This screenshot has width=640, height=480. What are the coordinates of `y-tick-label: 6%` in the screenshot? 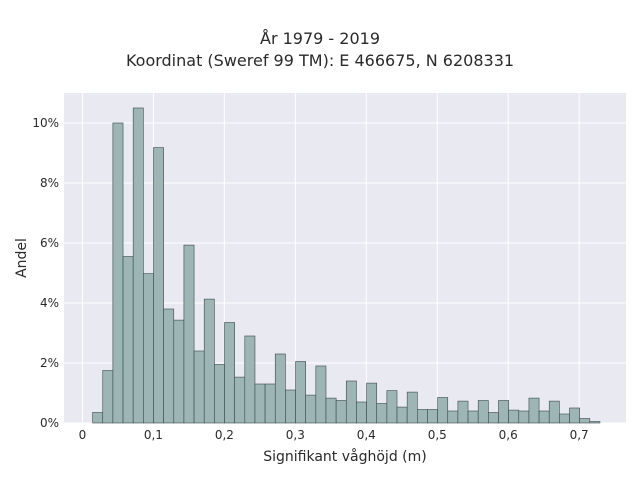 It's located at (49, 243).